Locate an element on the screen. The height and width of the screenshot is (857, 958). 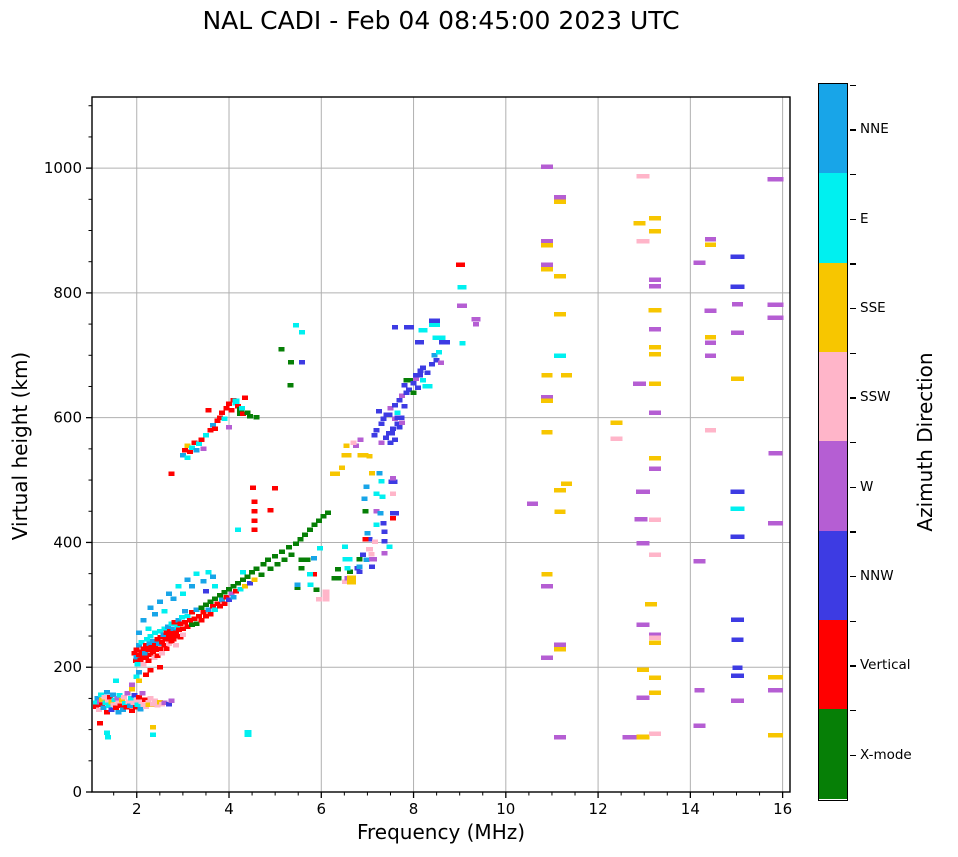
colorbar-label-ssw: SSW is located at coordinates (875, 397).